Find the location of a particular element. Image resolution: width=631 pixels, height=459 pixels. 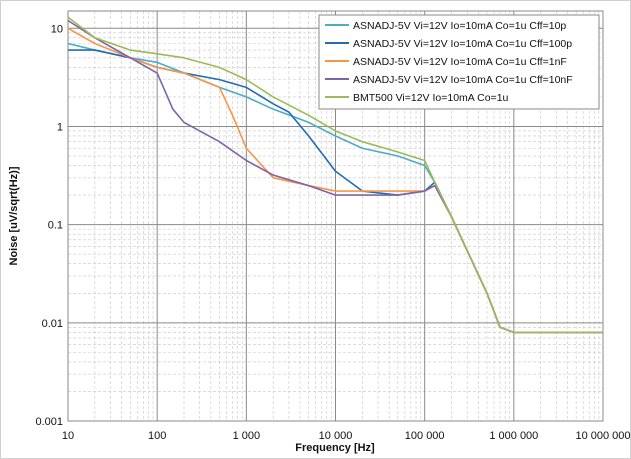

x-tick-label: 10 is located at coordinates (68, 436).